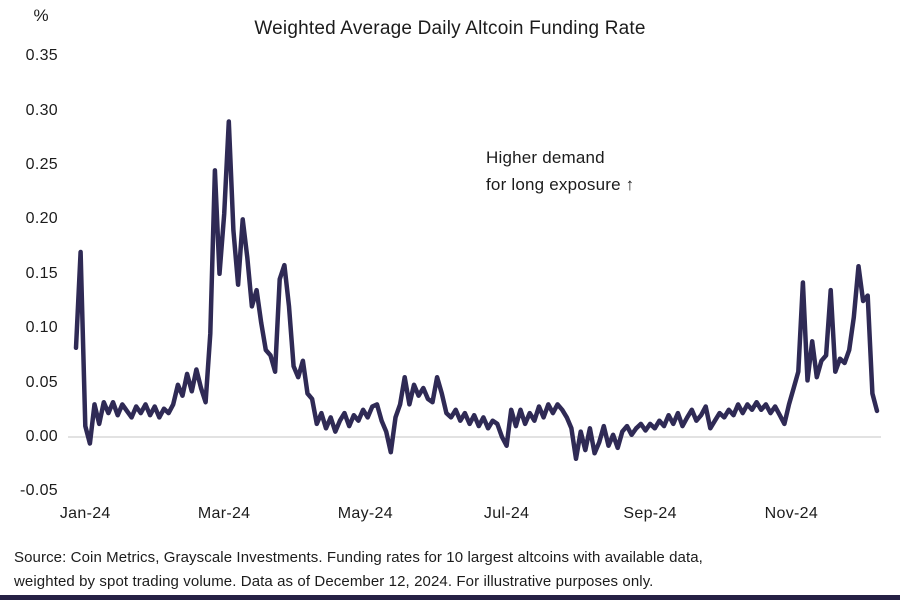 Image resolution: width=900 pixels, height=600 pixels. What do you see at coordinates (85, 513) in the screenshot?
I see `x-axis-tick-label: Jan-24` at bounding box center [85, 513].